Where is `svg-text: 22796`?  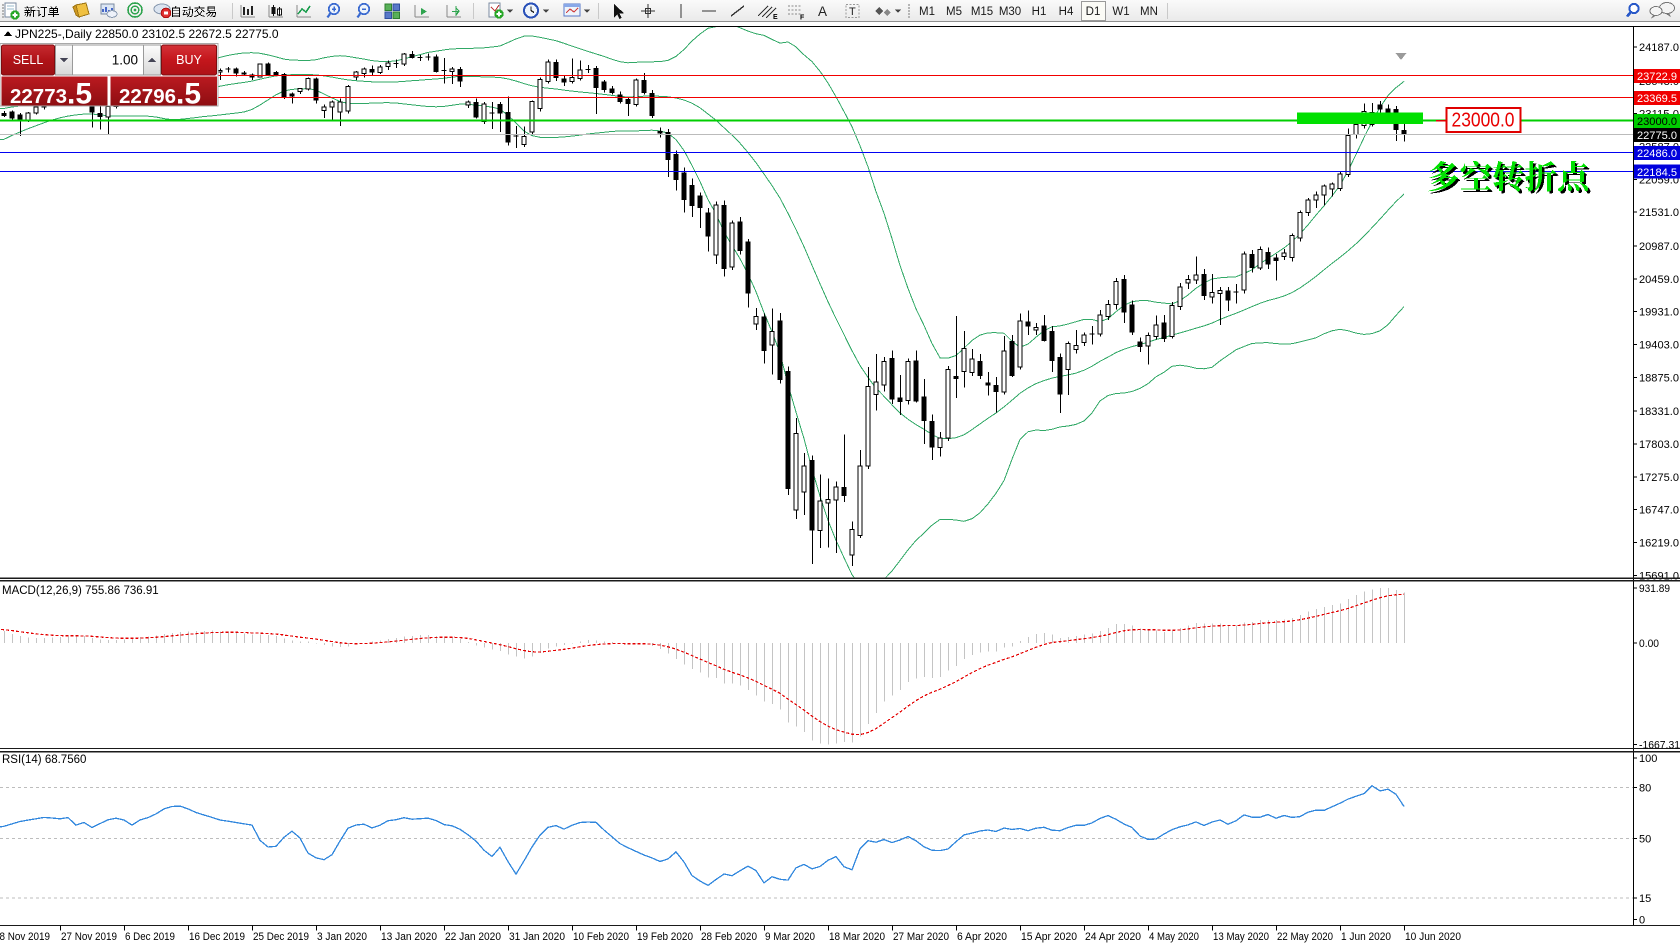 svg-text: 22796 is located at coordinates (147, 96).